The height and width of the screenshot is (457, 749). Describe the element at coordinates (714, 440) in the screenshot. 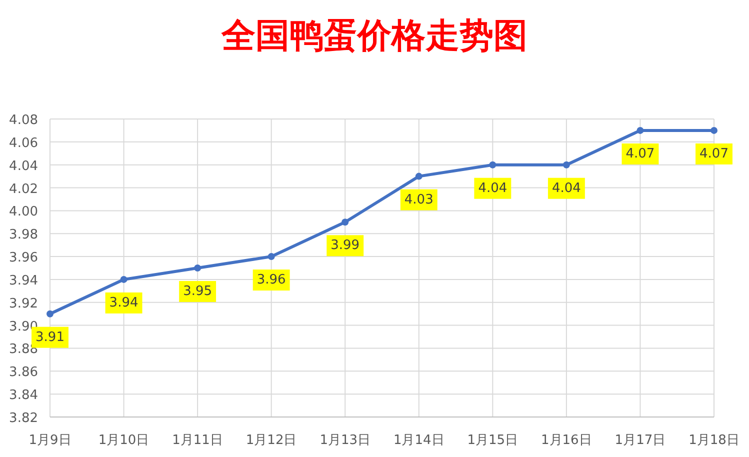

I see `x-tick-label: 1月18日` at that location.